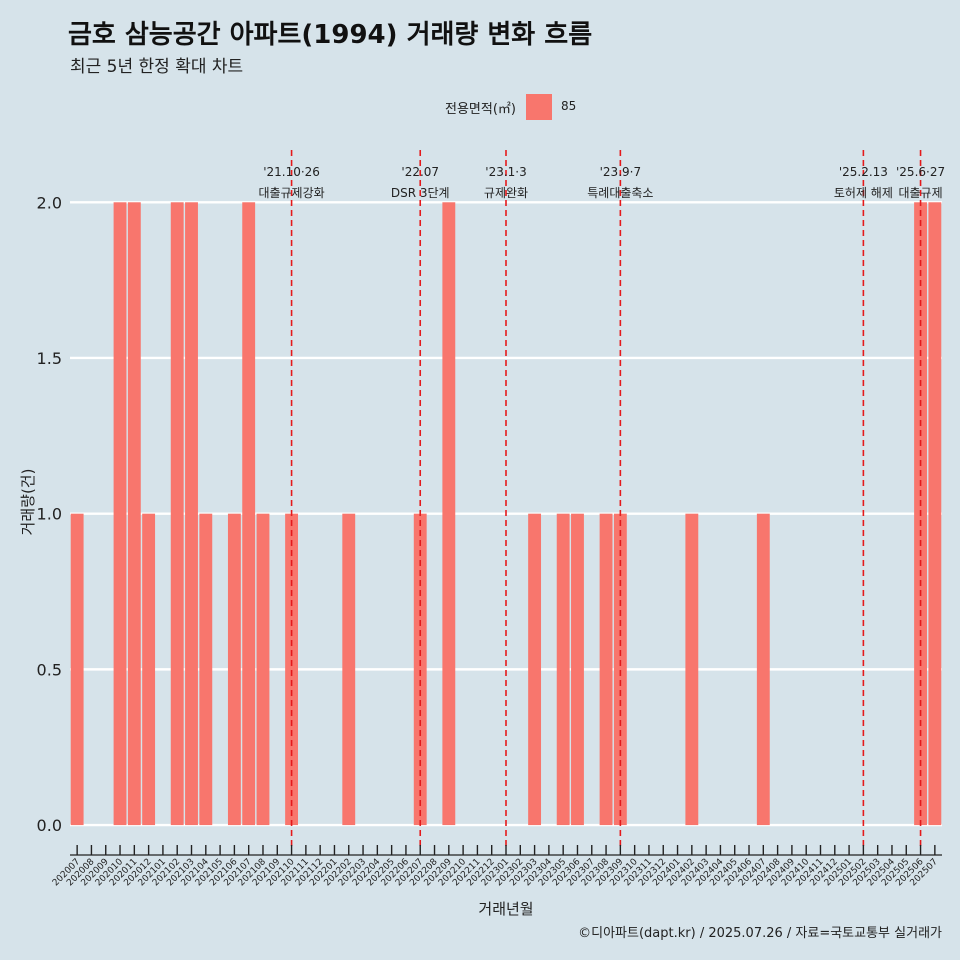  Describe the element at coordinates (157, 67) in the screenshot. I see `chart-subtitle: 최근 5년 한정 확대 차트` at that location.